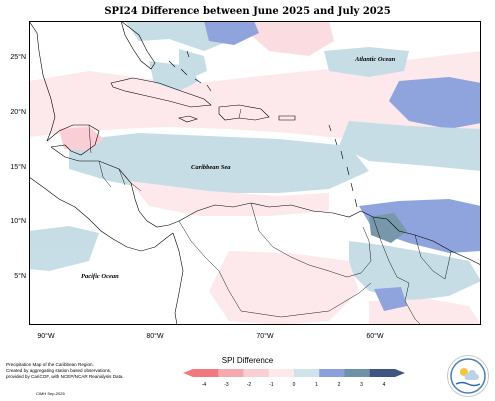 Image resolution: width=495 pixels, height=401 pixels. Describe the element at coordinates (50, 393) in the screenshot. I see `map-credit: CIMH Sep-2025` at that location.